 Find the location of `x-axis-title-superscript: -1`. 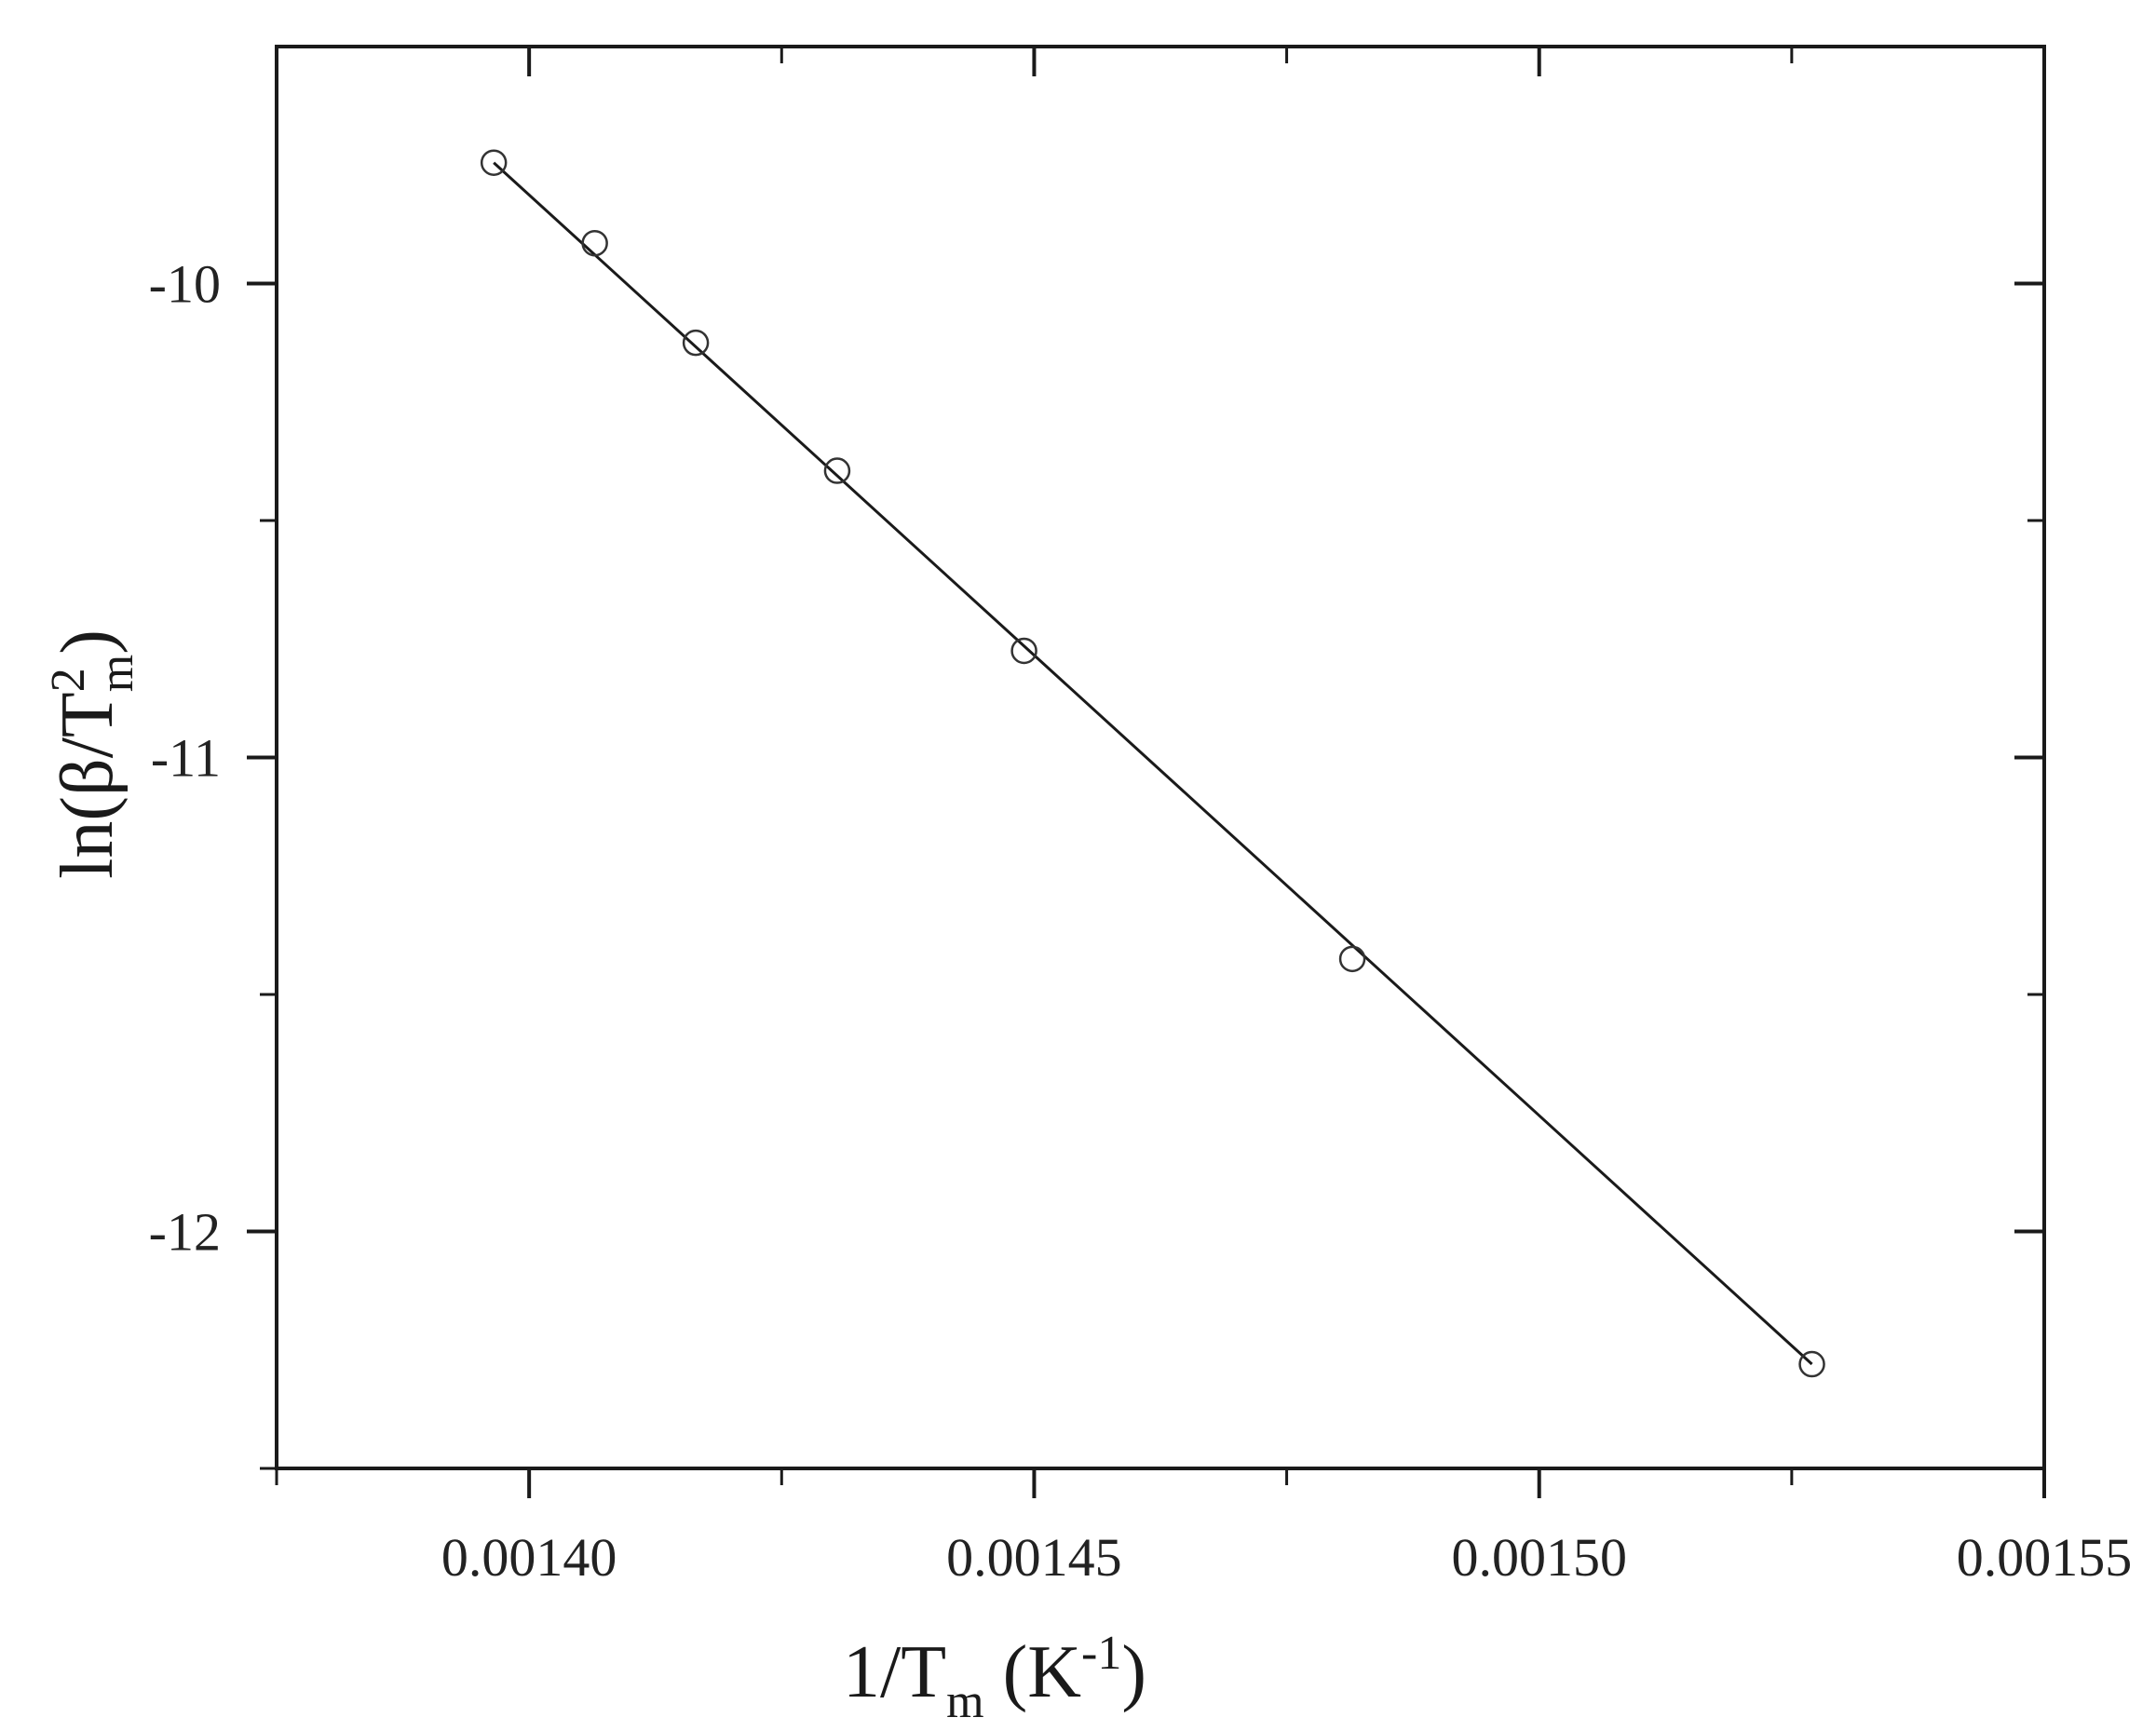

x-axis-title-superscript: -1 is located at coordinates (1101, 1653).